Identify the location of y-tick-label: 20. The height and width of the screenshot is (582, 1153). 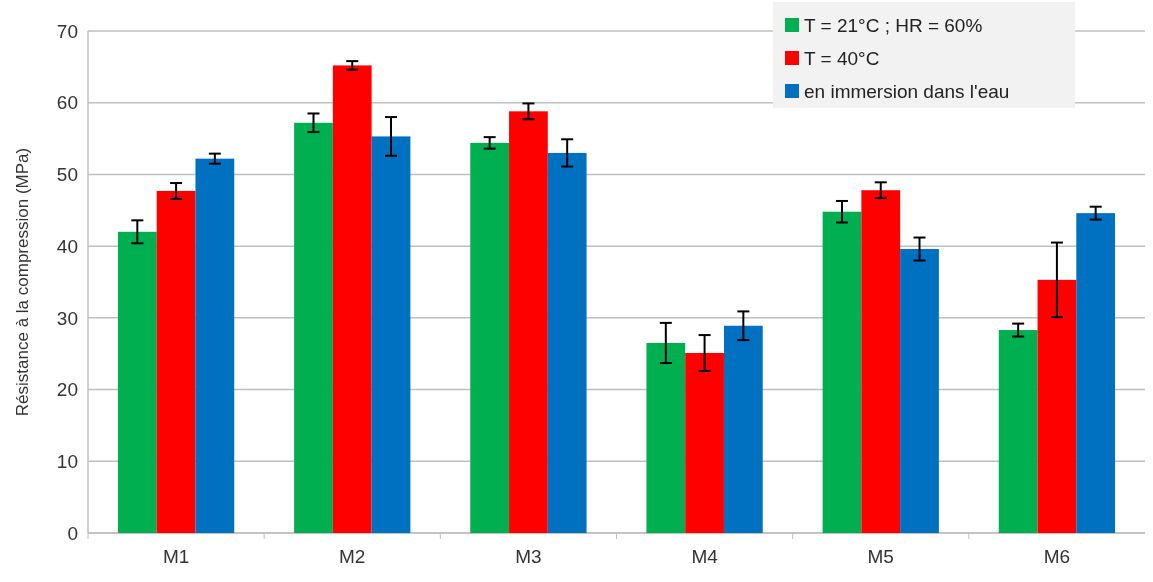
(67, 390).